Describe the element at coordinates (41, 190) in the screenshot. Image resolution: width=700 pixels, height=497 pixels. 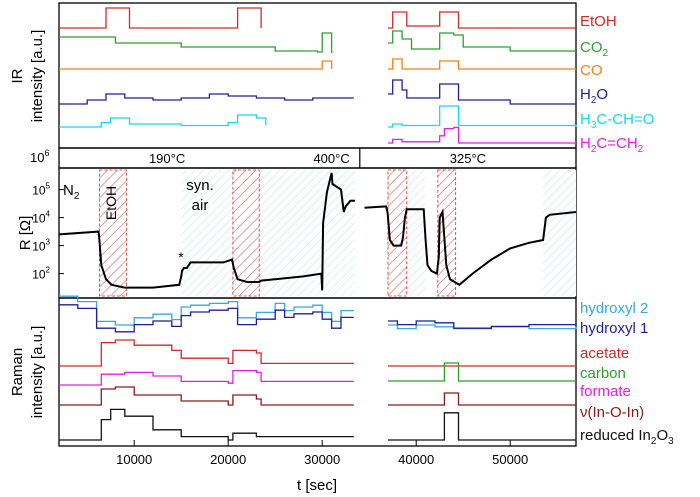
I see `r-ytick-label-3: 10⁵` at that location.